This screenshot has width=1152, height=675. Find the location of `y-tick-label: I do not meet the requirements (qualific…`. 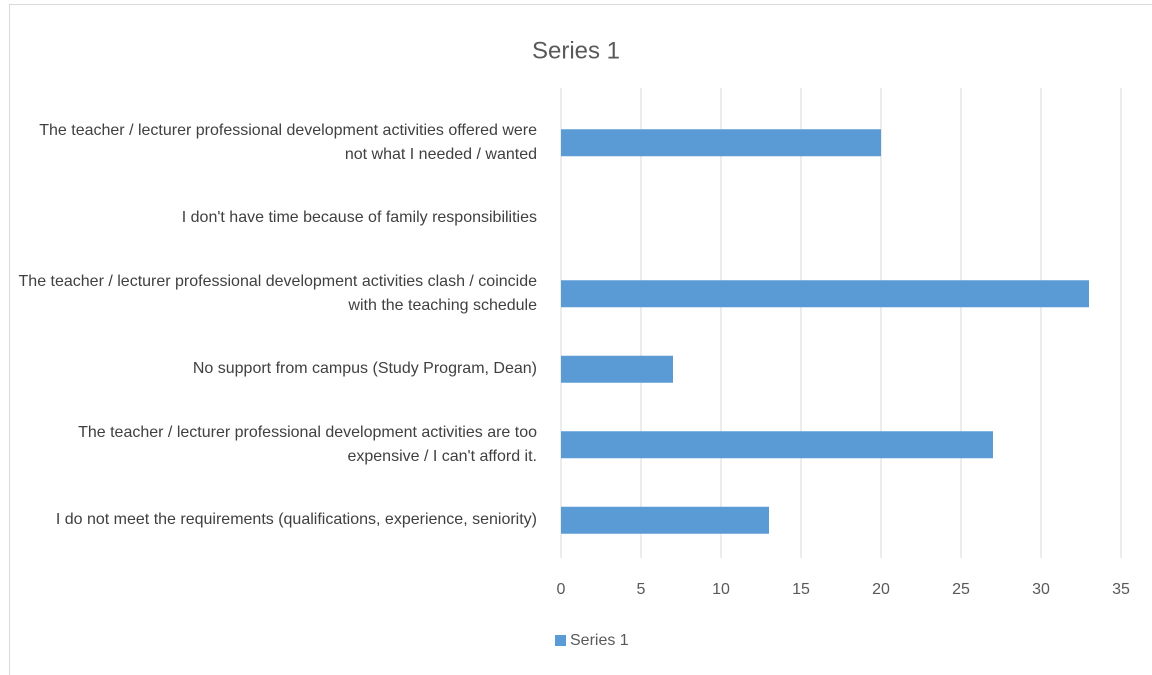

y-tick-label: I do not meet the requirements (qualific… is located at coordinates (296, 520).